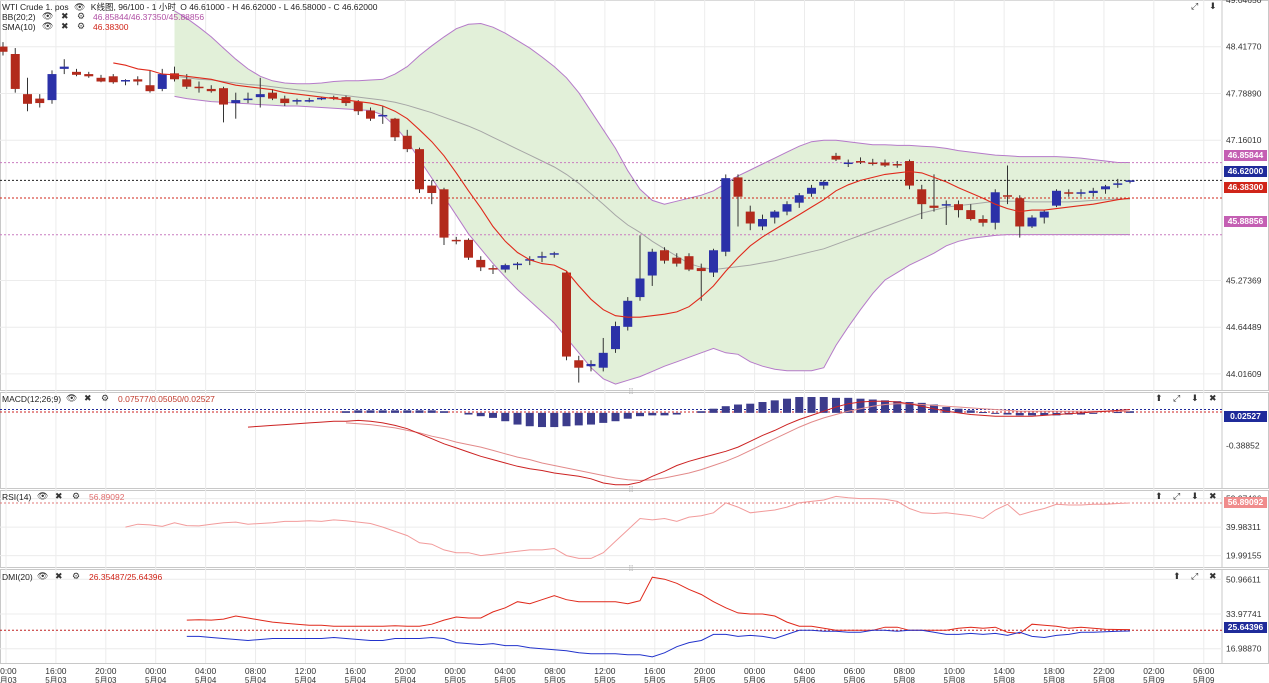 The image size is (1269, 683). Describe the element at coordinates (658, 605) in the screenshot. I see `dmi-plus-line` at that location.